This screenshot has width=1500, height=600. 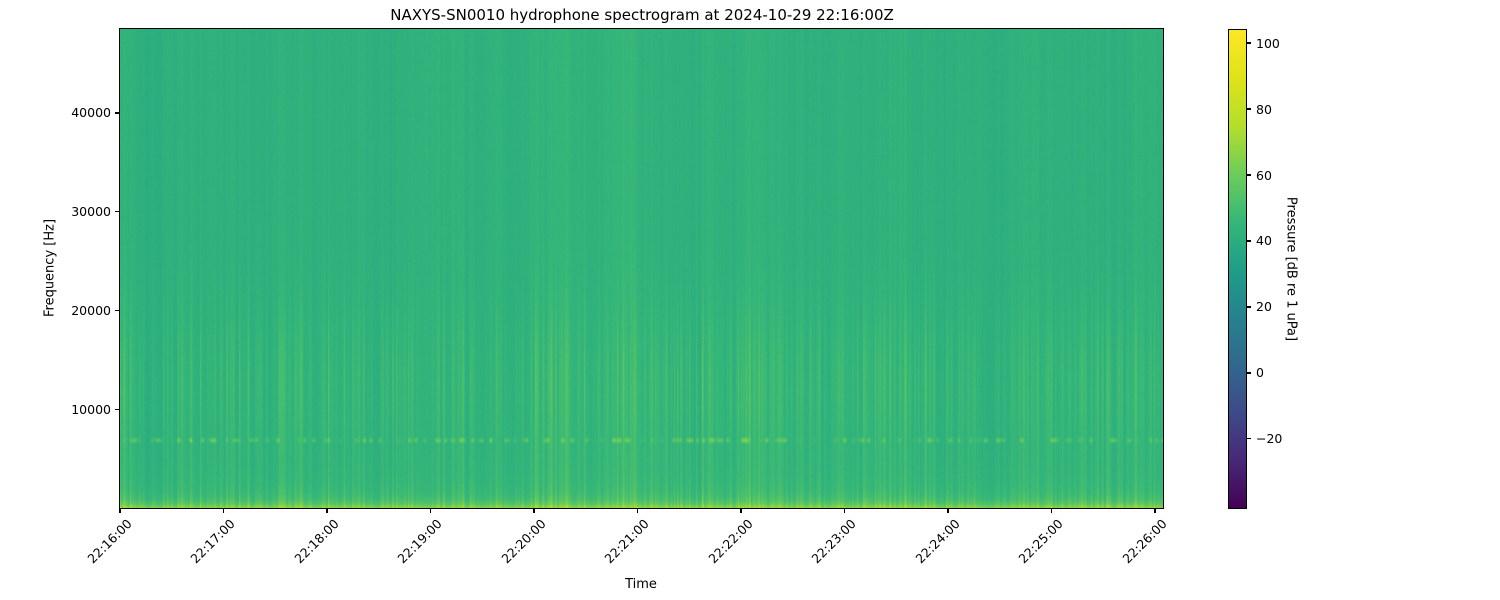 What do you see at coordinates (1268, 43) in the screenshot?
I see `colorbar-tick-label: 100` at bounding box center [1268, 43].